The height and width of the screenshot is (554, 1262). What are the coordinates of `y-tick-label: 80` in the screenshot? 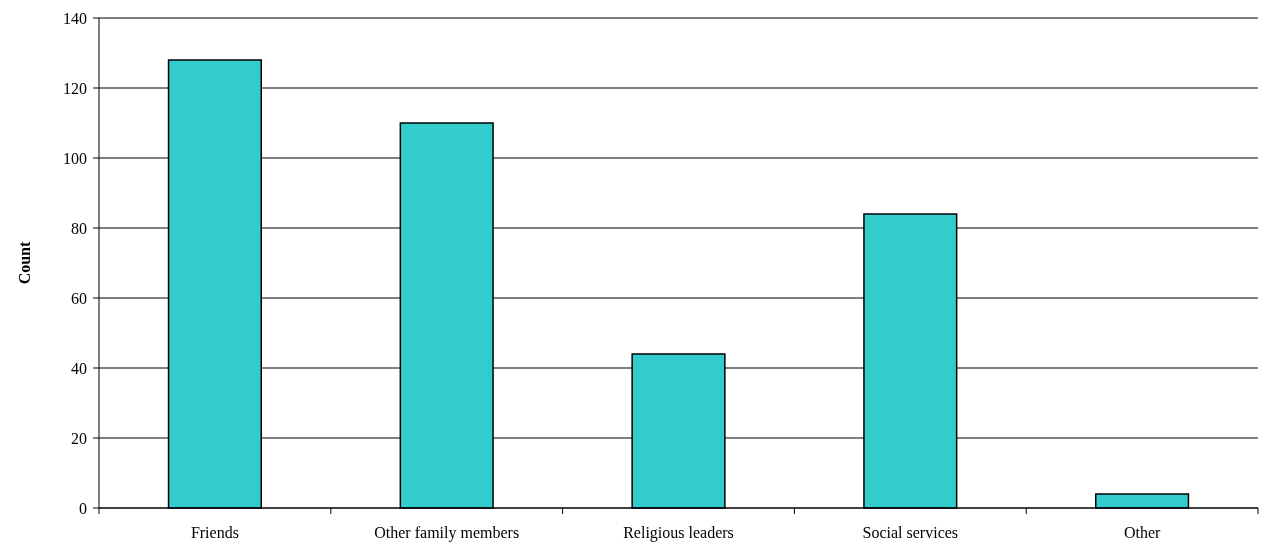 It's located at (79, 228).